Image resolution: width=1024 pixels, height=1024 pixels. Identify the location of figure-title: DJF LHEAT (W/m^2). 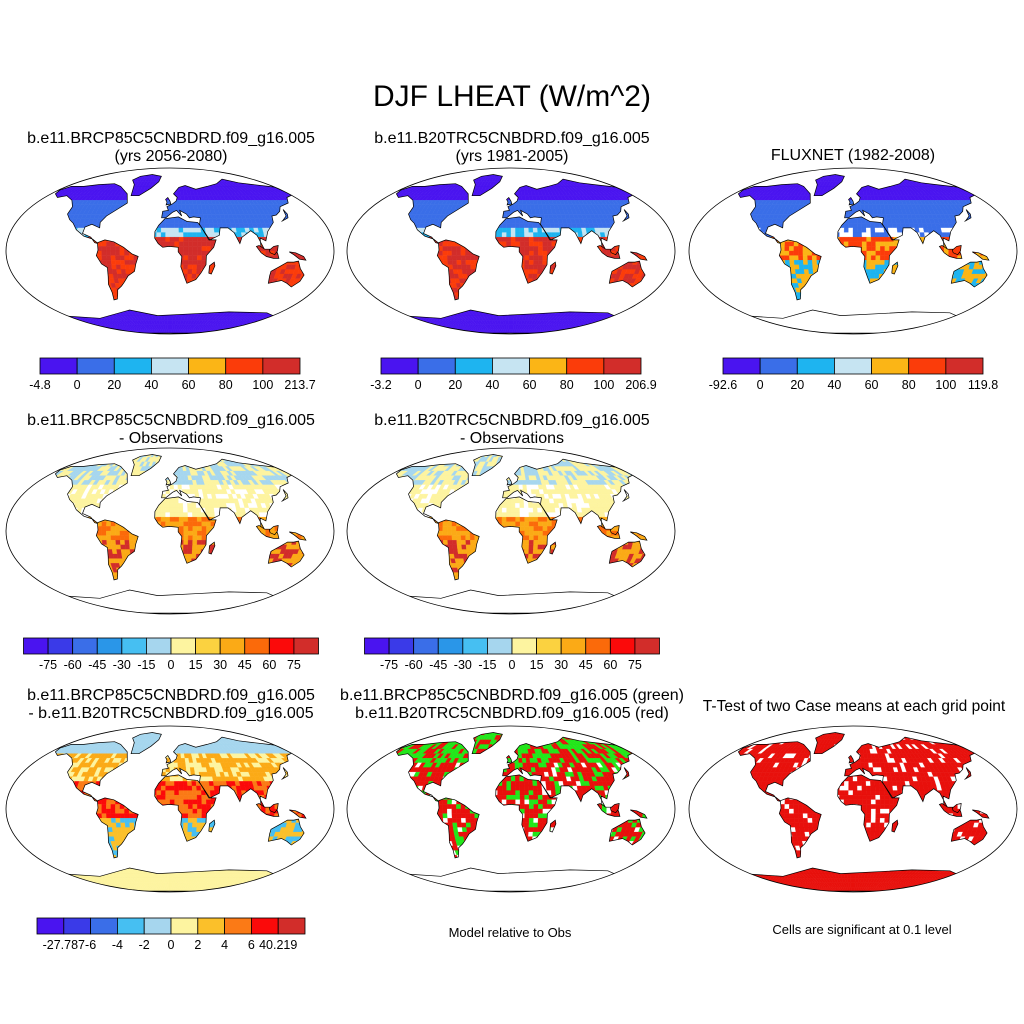
(512, 97).